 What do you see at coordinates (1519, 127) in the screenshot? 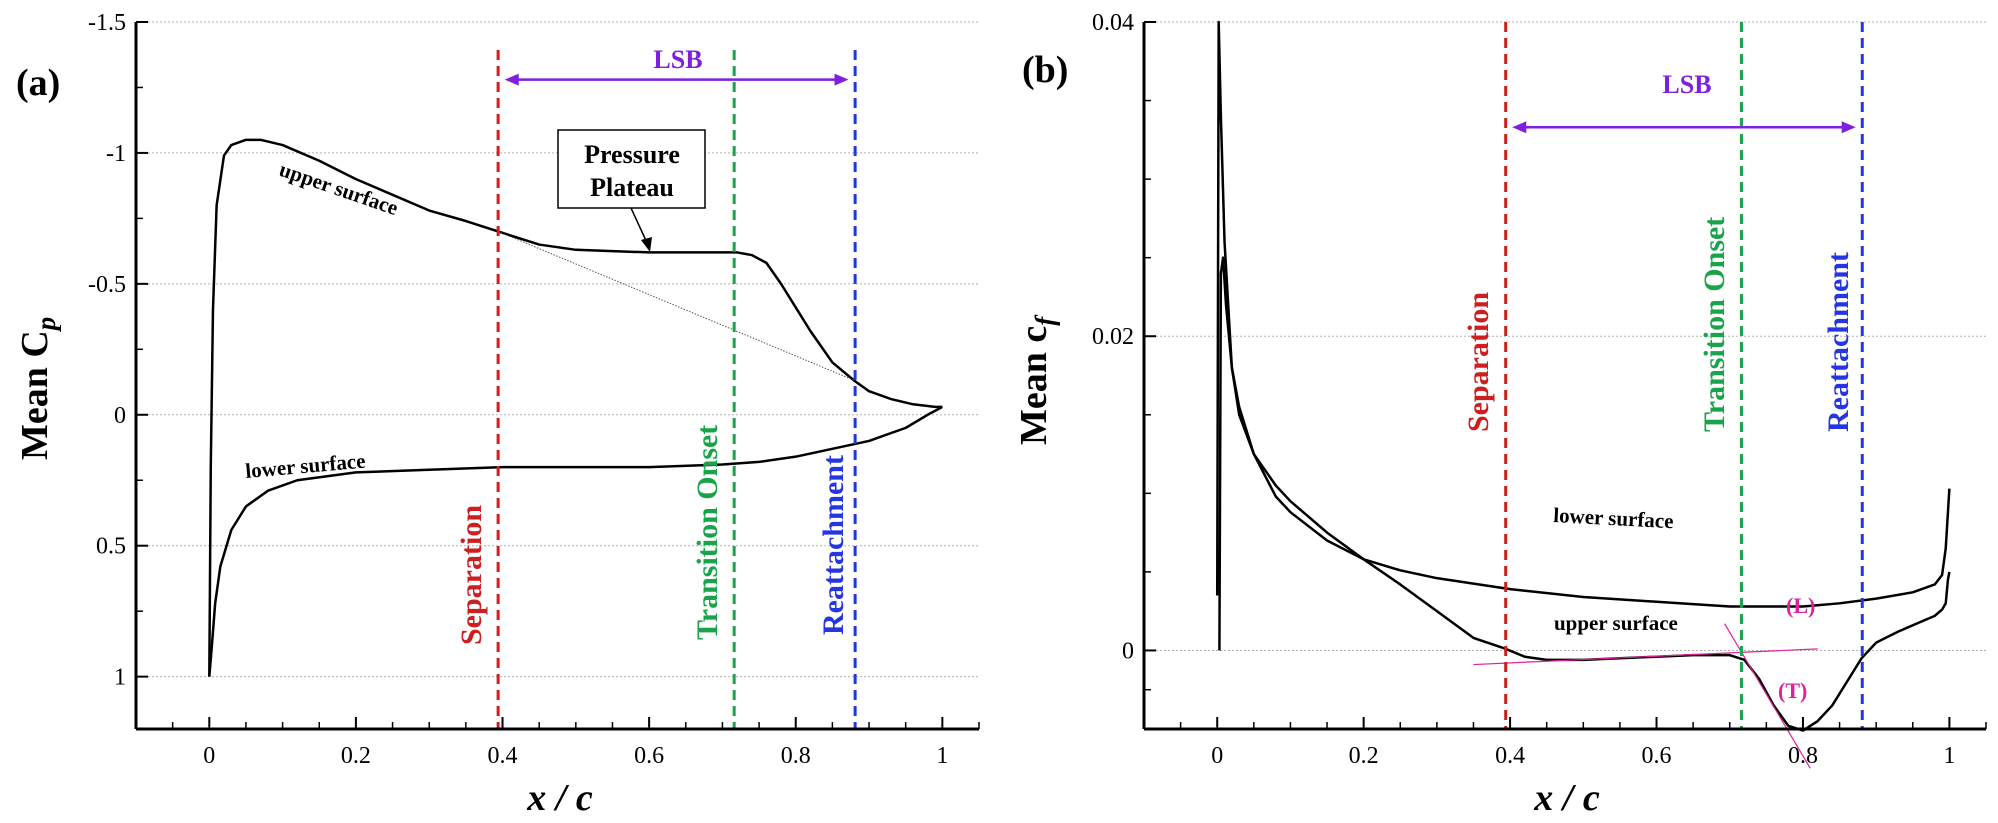
I see `b-lsb-arrowhead-left` at bounding box center [1519, 127].